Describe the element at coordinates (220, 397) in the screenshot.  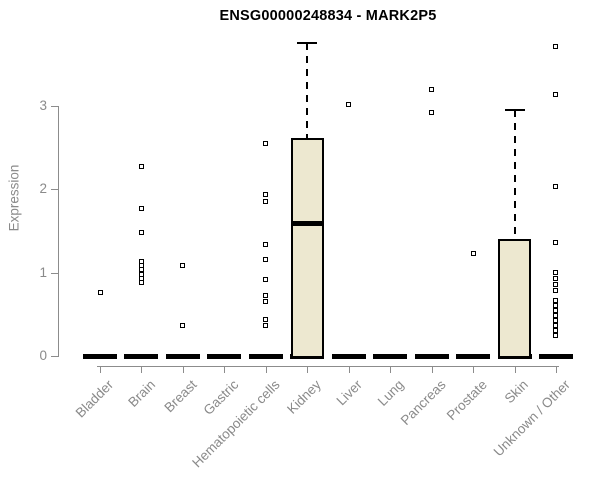
I see `x-tick-label: Gastric` at that location.